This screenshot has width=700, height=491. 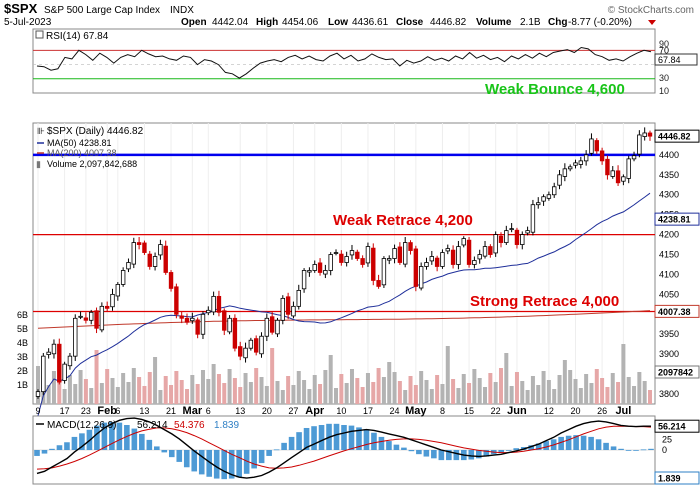 What do you see at coordinates (677, 311) in the screenshot?
I see `price-tag-ma200-box` at bounding box center [677, 311].